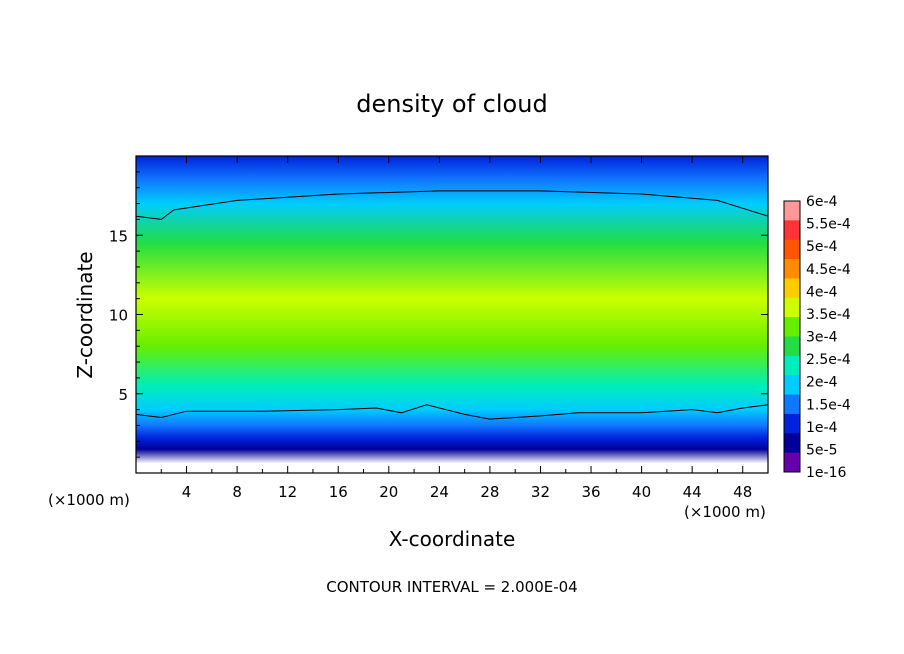 The width and height of the screenshot is (904, 654). Describe the element at coordinates (452, 539) in the screenshot. I see `x-axis-label: X-coordinate` at that location.